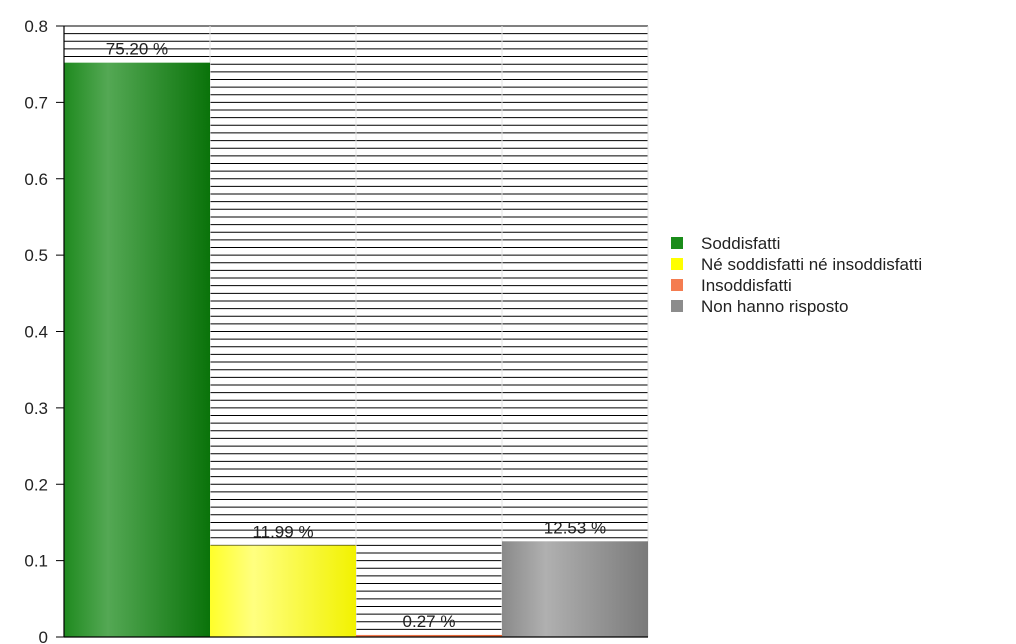 The image size is (1016, 644). Describe the element at coordinates (746, 285) in the screenshot. I see `legend-label: Insoddisfatti` at that location.